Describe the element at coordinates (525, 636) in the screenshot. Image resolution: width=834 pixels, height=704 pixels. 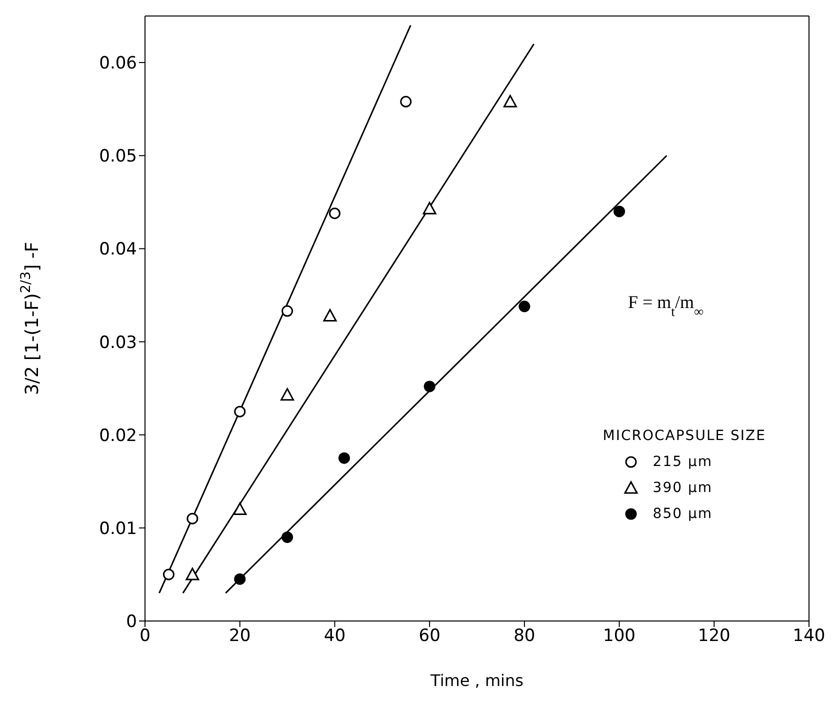
I see `x-tick-label: 80` at that location.